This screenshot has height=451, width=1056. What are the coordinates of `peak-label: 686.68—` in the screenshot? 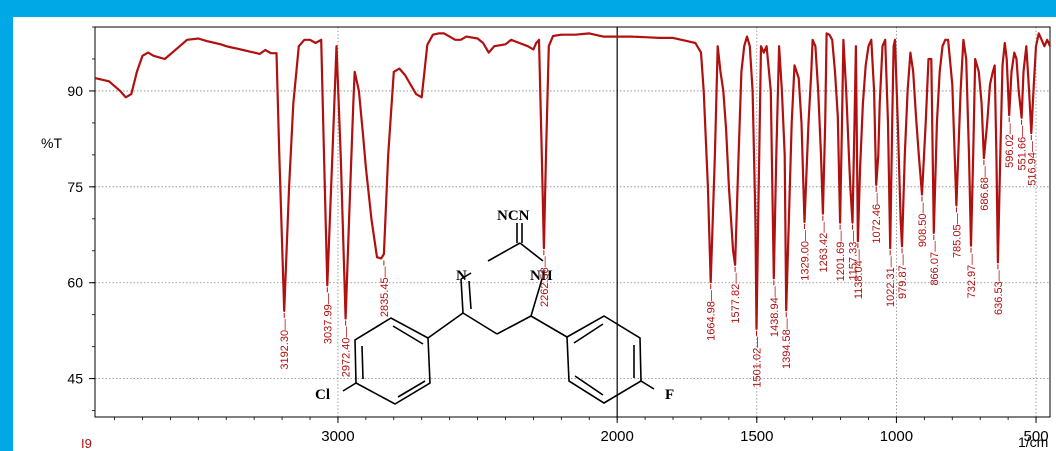 It's located at (985, 188).